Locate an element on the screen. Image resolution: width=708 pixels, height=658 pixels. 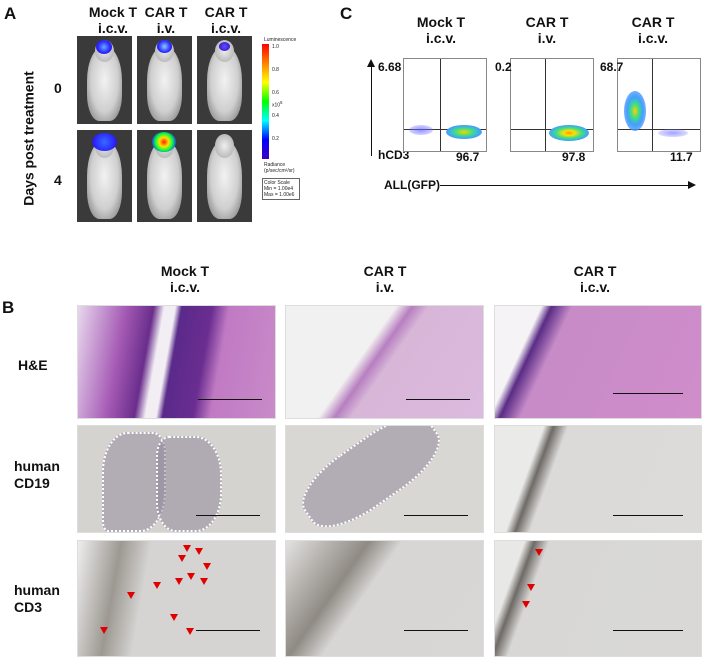
radiance-label: Radiance is located at coordinates (275, 165).